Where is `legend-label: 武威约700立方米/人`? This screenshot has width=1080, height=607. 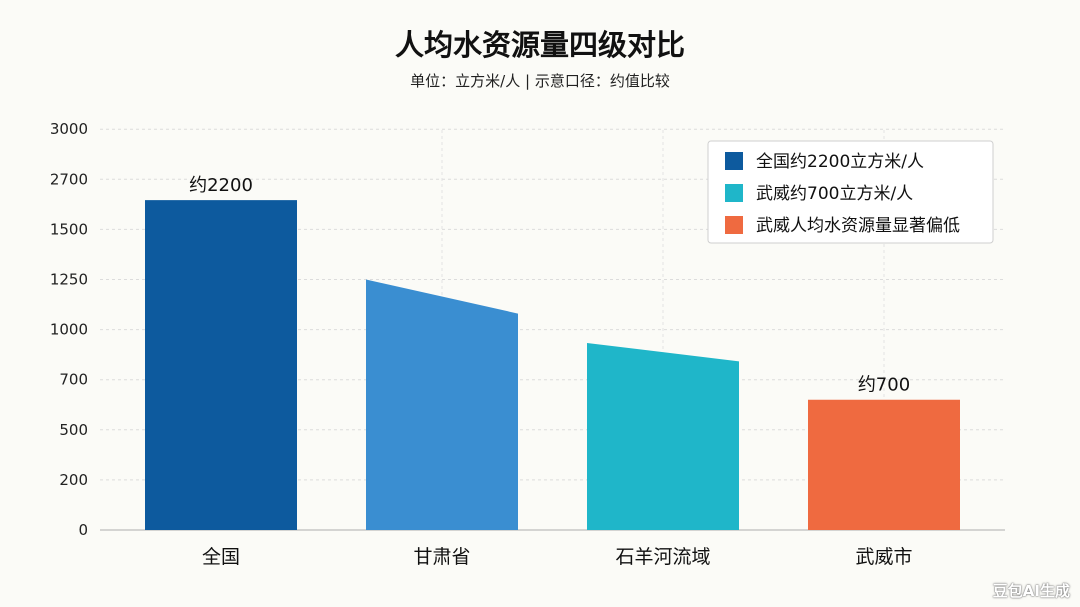 legend-label: 武威约700立方米/人 is located at coordinates (834, 194).